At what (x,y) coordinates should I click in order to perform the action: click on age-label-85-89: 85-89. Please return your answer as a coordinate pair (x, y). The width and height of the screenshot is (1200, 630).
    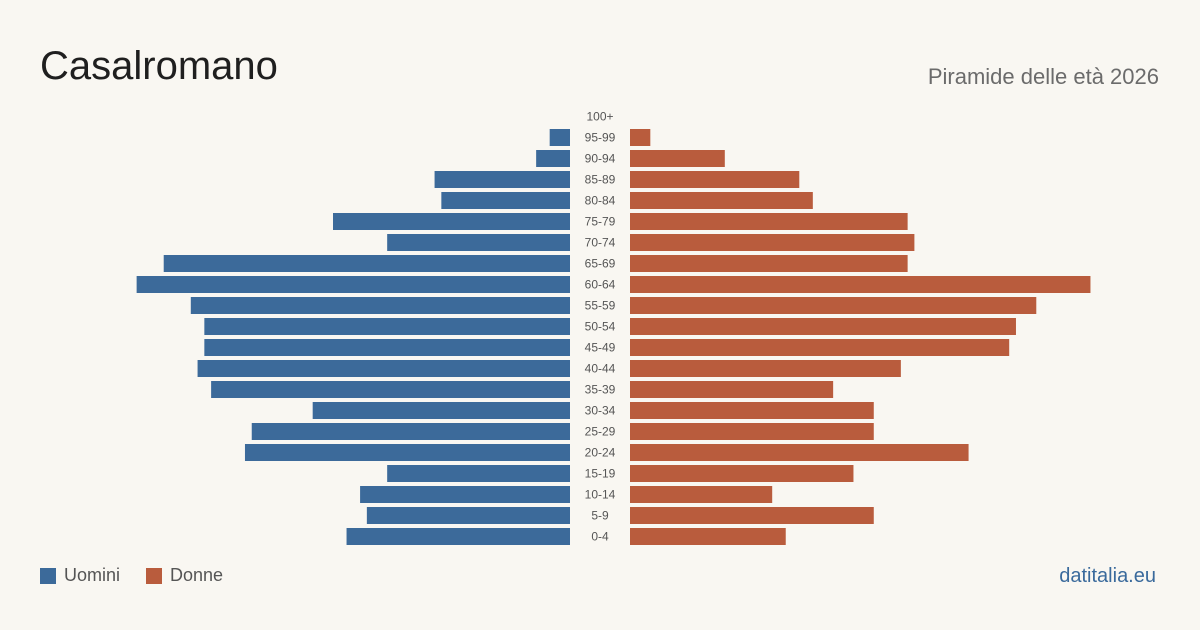
    Looking at the image, I should click on (600, 180).